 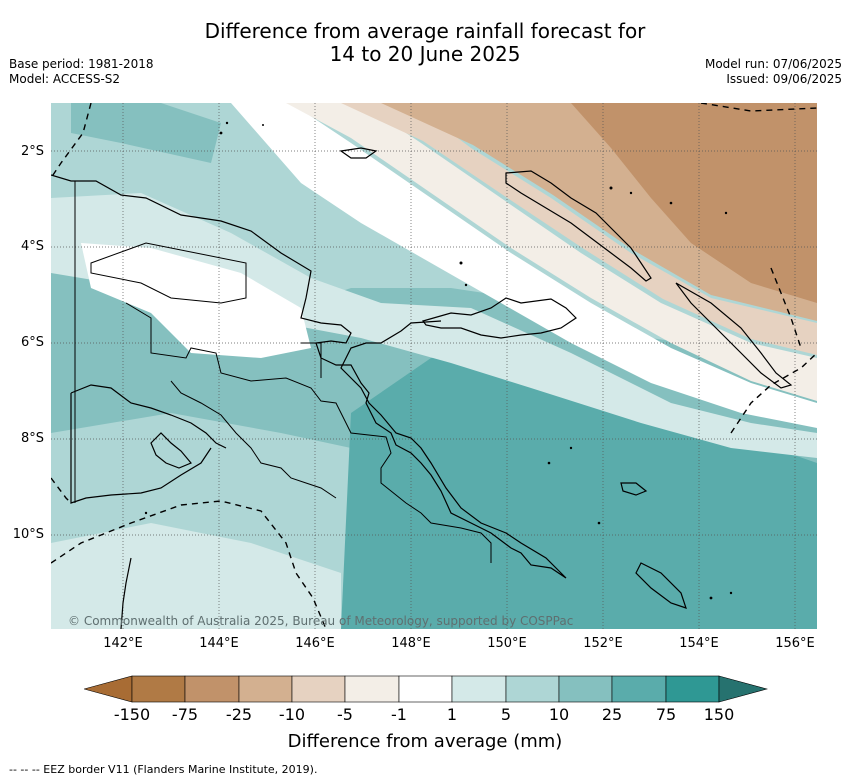 What do you see at coordinates (795, 643) in the screenshot?
I see `lon-label-156e: 156°E` at bounding box center [795, 643].